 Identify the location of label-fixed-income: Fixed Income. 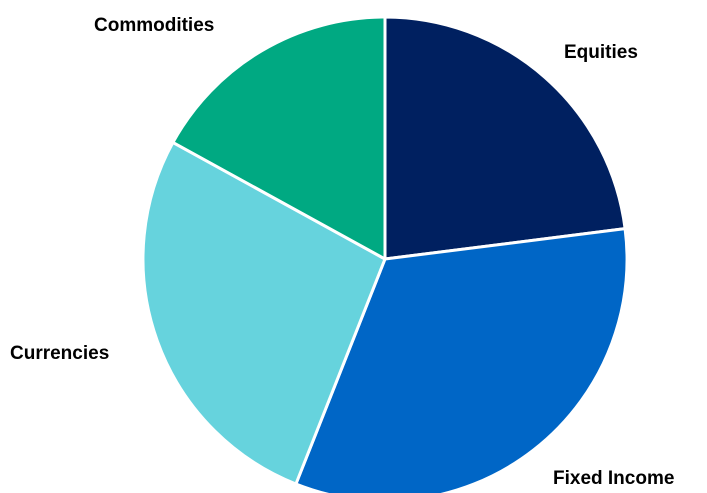
(613, 478).